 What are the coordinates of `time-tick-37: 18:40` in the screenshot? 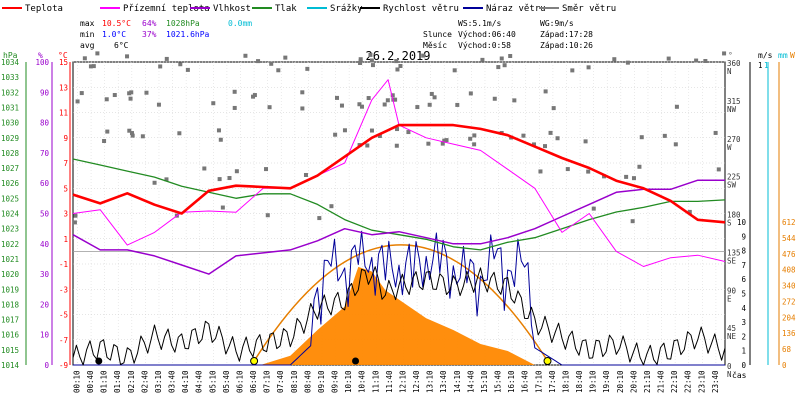 It's located at (579, 381).